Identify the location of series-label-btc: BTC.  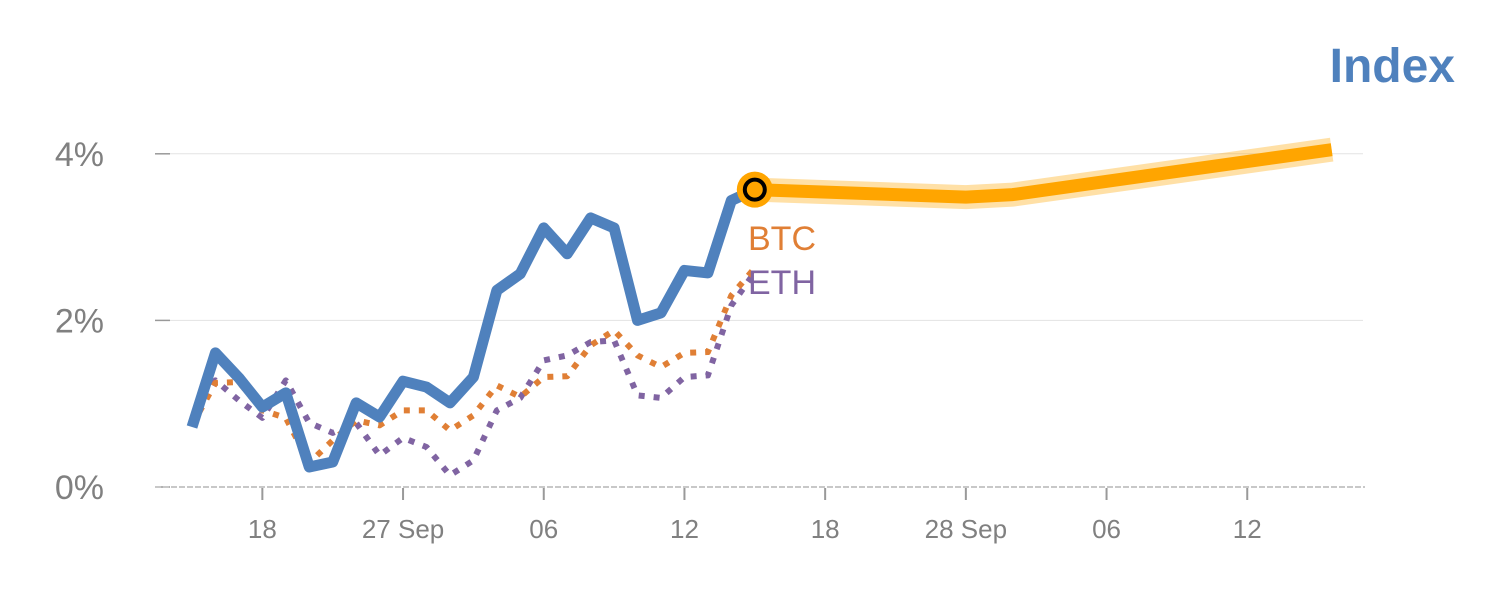
(782, 239).